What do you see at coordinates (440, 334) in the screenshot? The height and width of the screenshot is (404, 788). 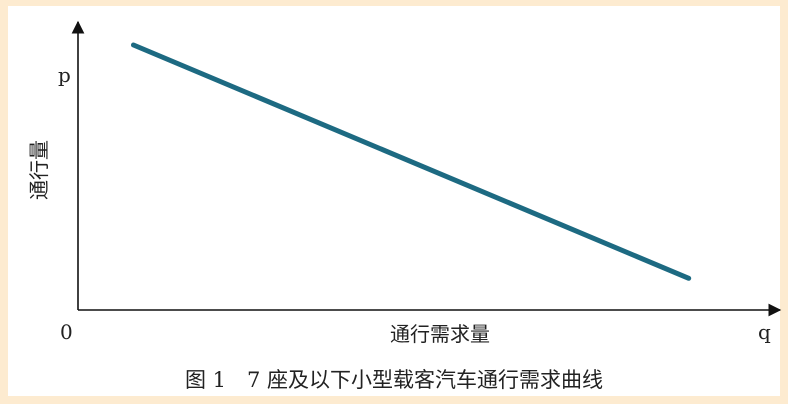 I see `x-axis-label: 通行需求量` at bounding box center [440, 334].